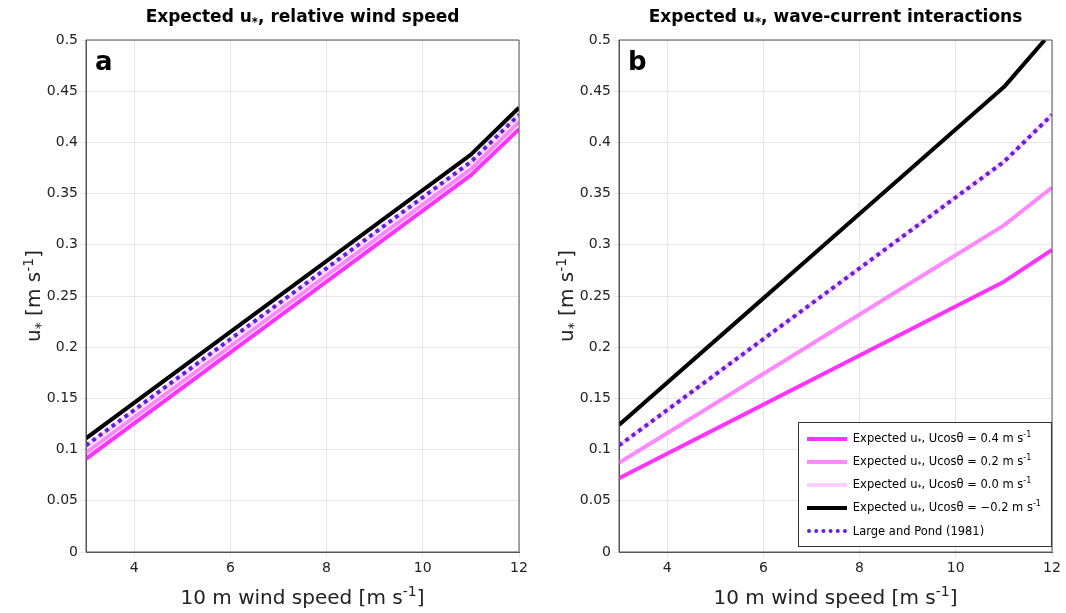  What do you see at coordinates (942, 484) in the screenshot?
I see `legend-label: Expected u$_{*}$, Ucosθ = 0.0 m s$^{-1}$` at bounding box center [942, 484].